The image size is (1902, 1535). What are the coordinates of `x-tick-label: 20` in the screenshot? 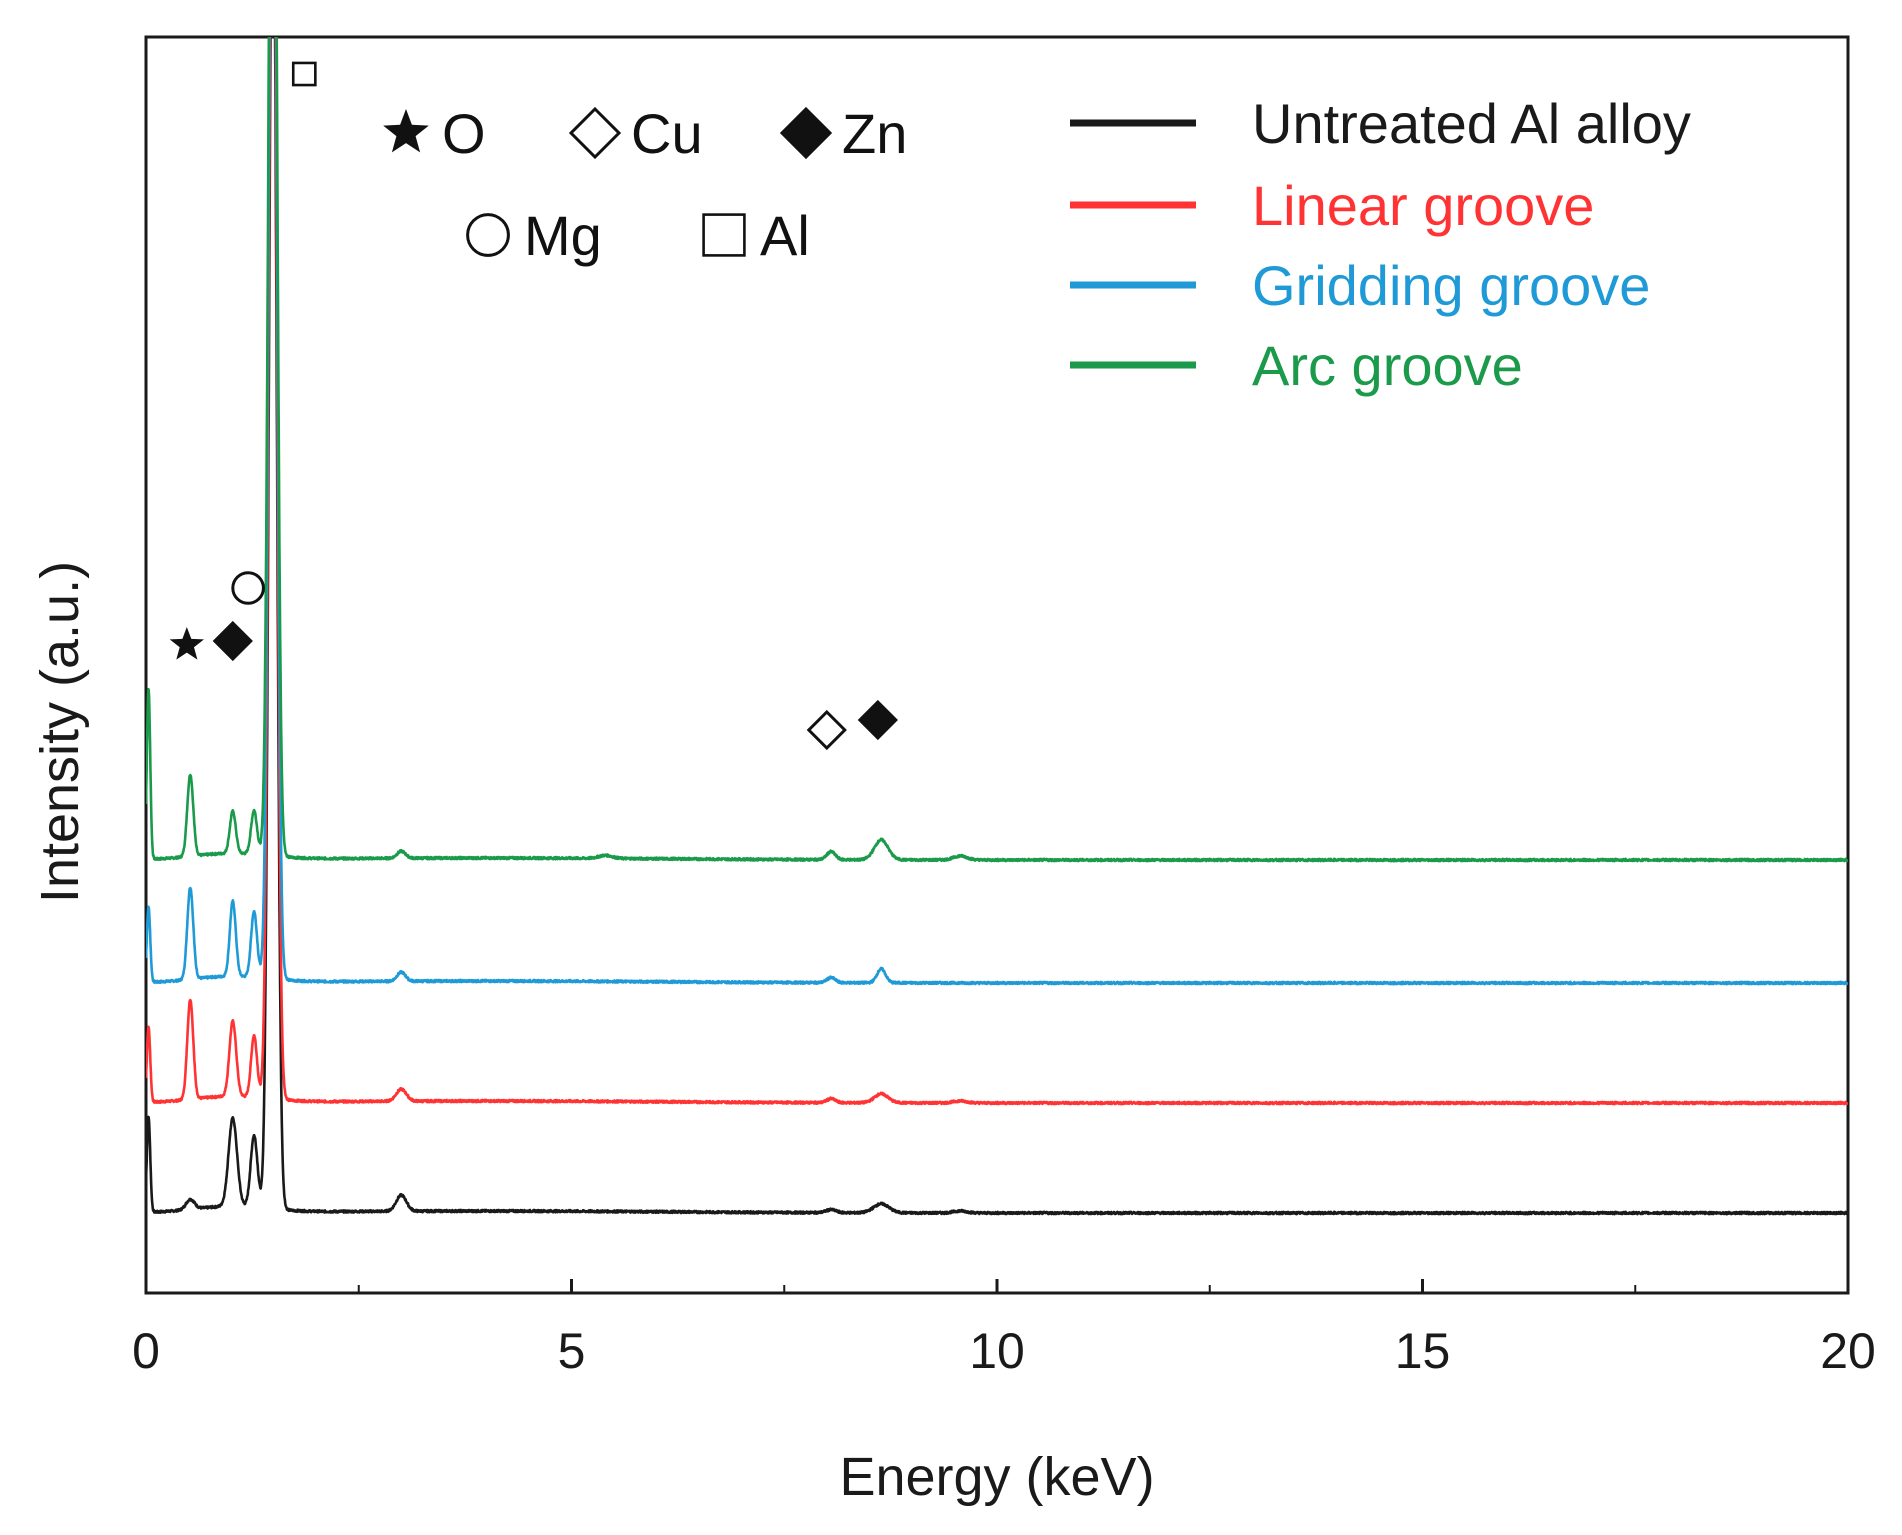 It's located at (1848, 1351).